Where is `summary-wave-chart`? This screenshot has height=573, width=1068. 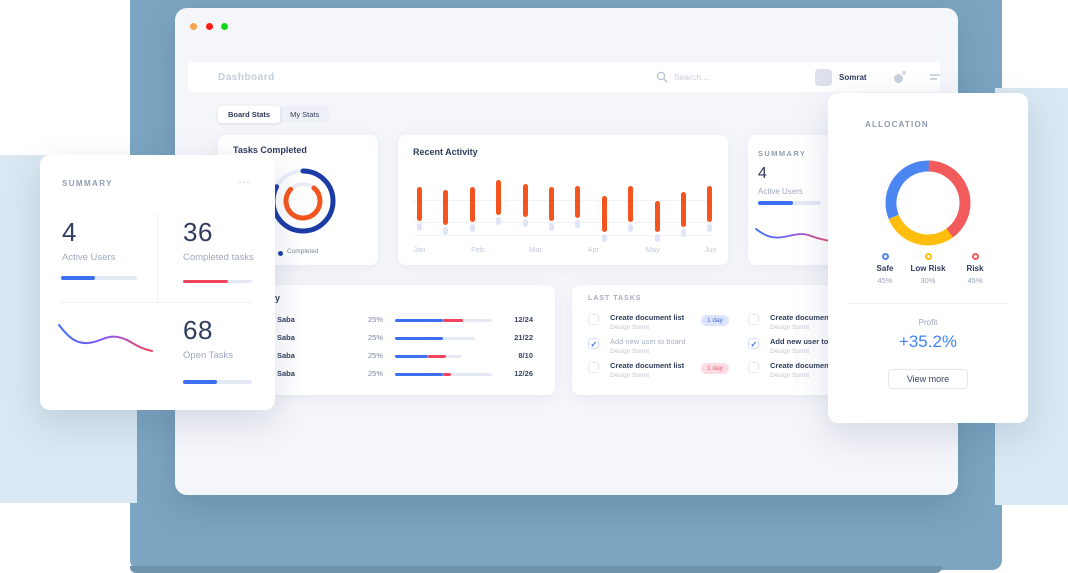 summary-wave-chart is located at coordinates (105, 338).